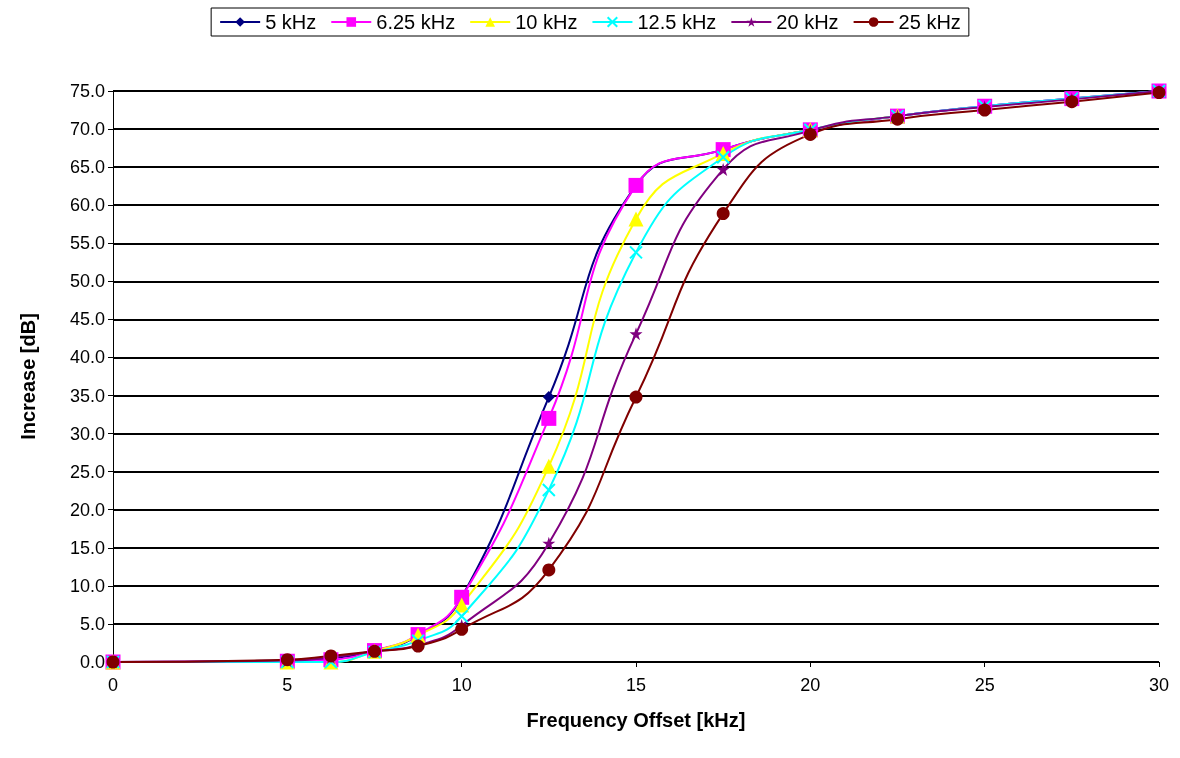  What do you see at coordinates (87, 471) in the screenshot?
I see `y-tick-label: 25.0` at bounding box center [87, 471].